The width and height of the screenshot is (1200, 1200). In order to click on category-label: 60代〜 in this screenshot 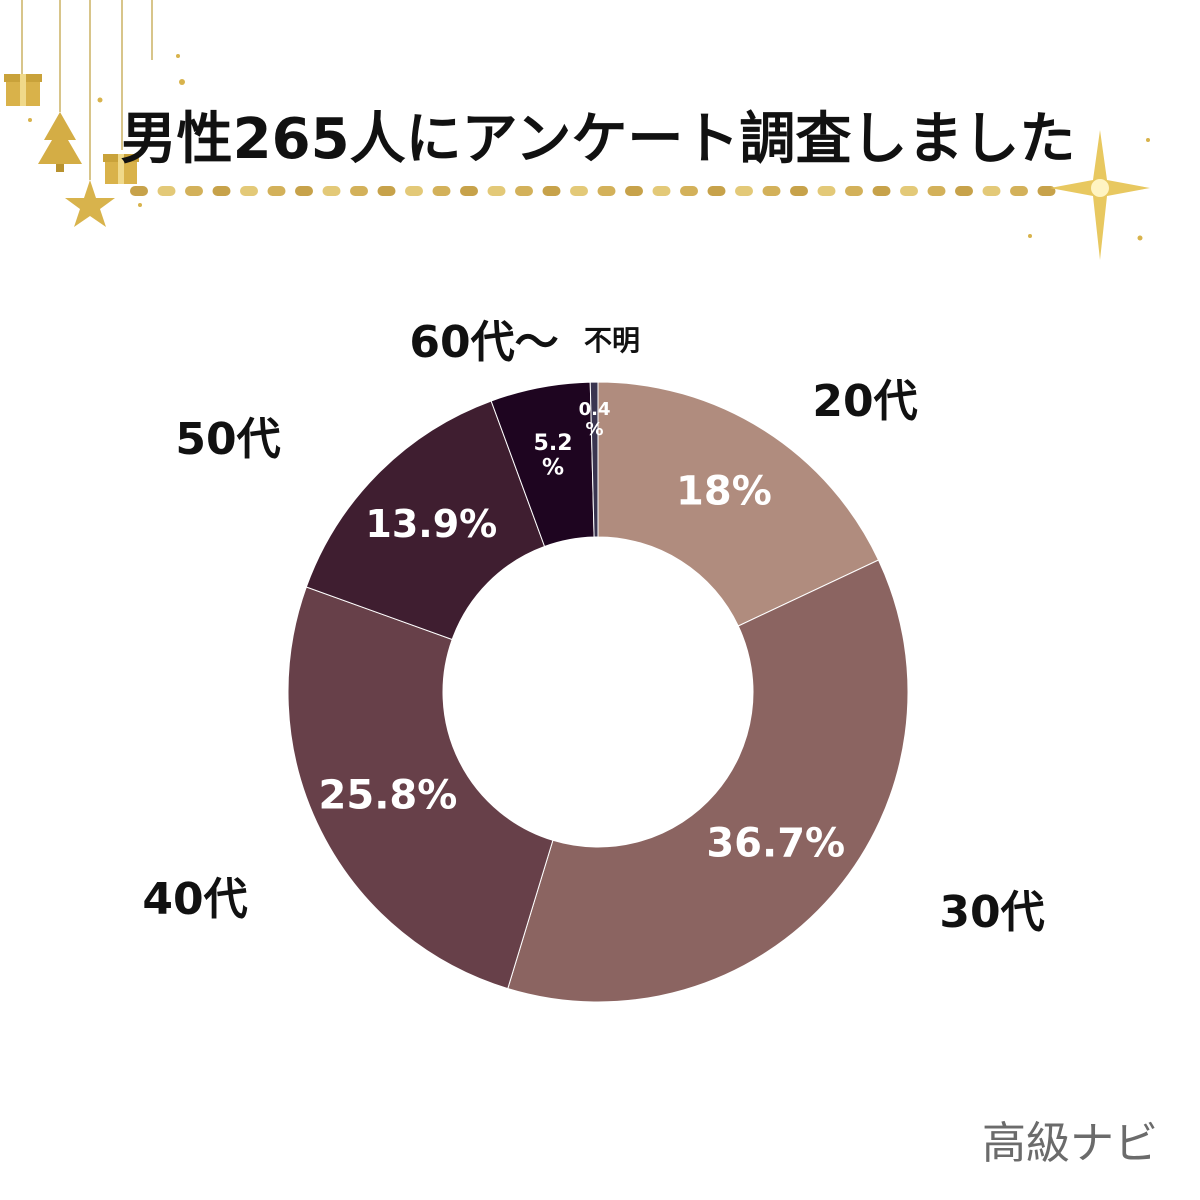, I will do `click(483, 342)`.